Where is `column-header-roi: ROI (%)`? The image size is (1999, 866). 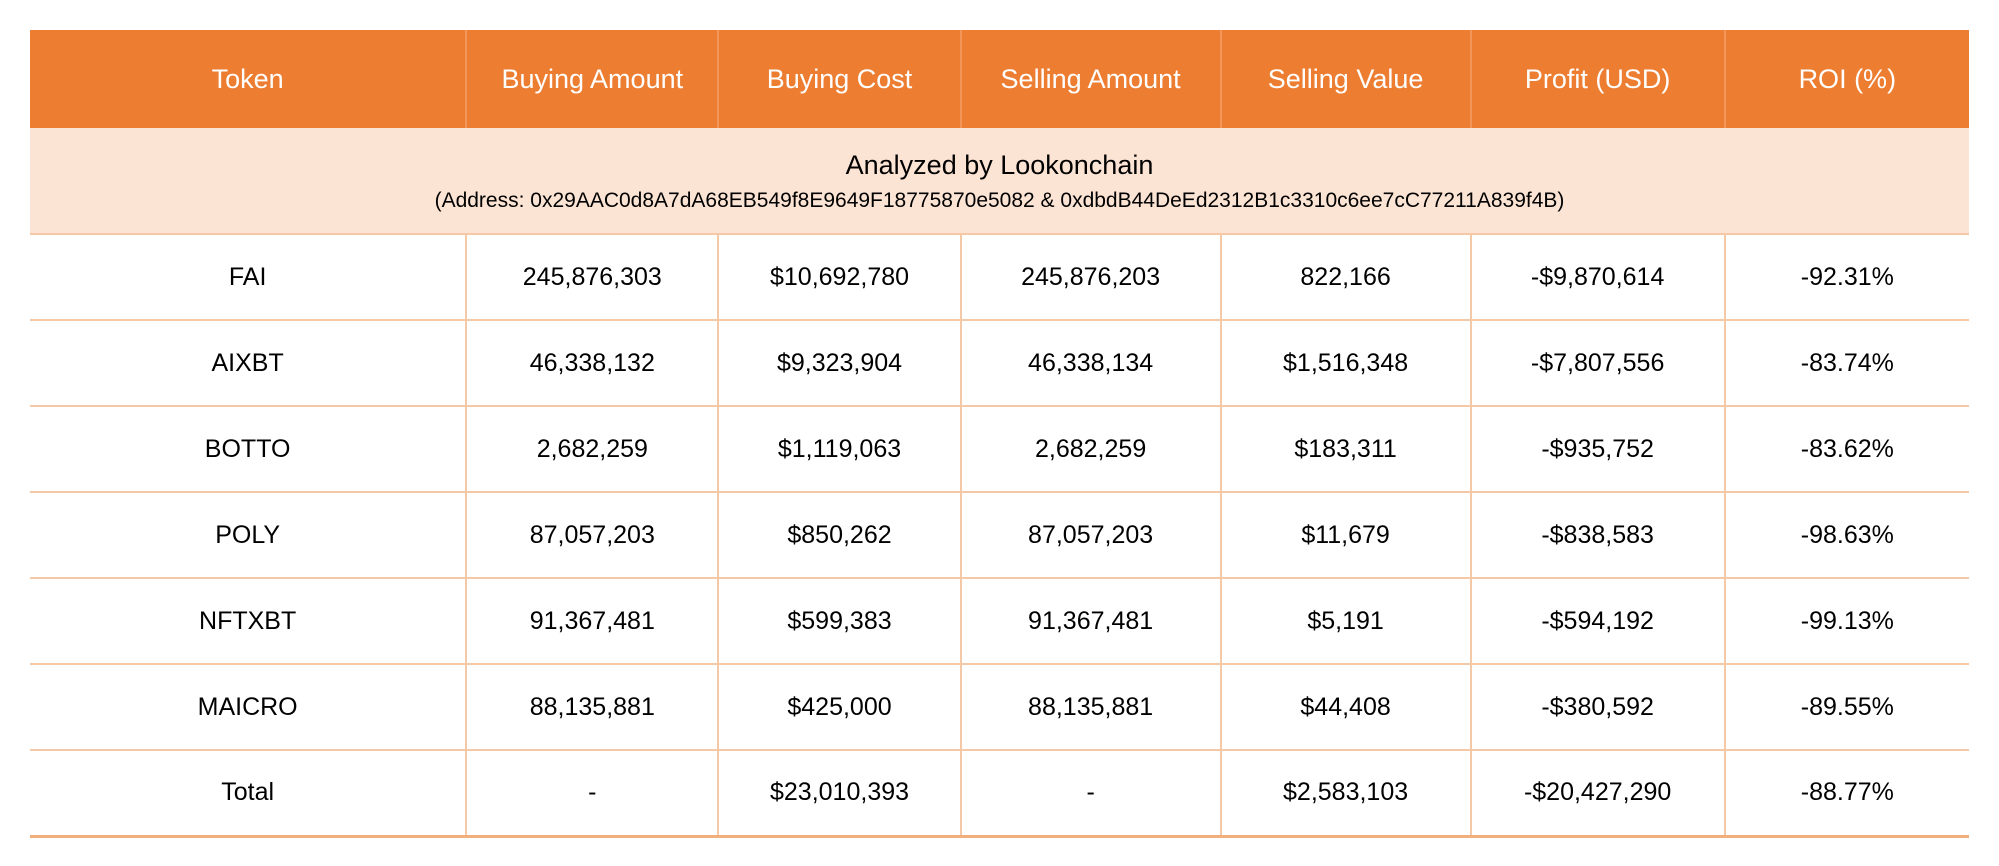 column-header-roi: ROI (%) is located at coordinates (1846, 79).